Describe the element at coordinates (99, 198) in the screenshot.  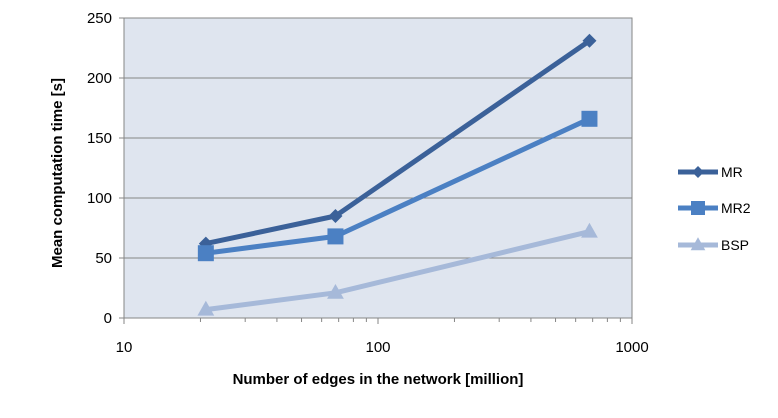
I see `y-tick-label: 100` at that location.